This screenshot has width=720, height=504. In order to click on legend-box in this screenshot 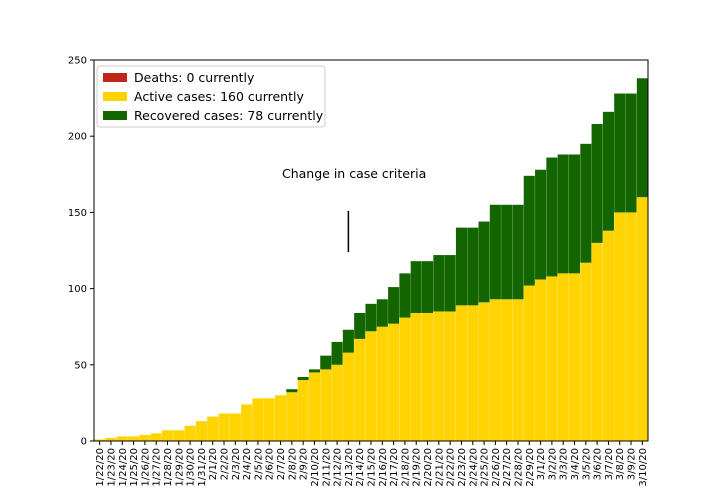, I will do `click(211, 96)`.